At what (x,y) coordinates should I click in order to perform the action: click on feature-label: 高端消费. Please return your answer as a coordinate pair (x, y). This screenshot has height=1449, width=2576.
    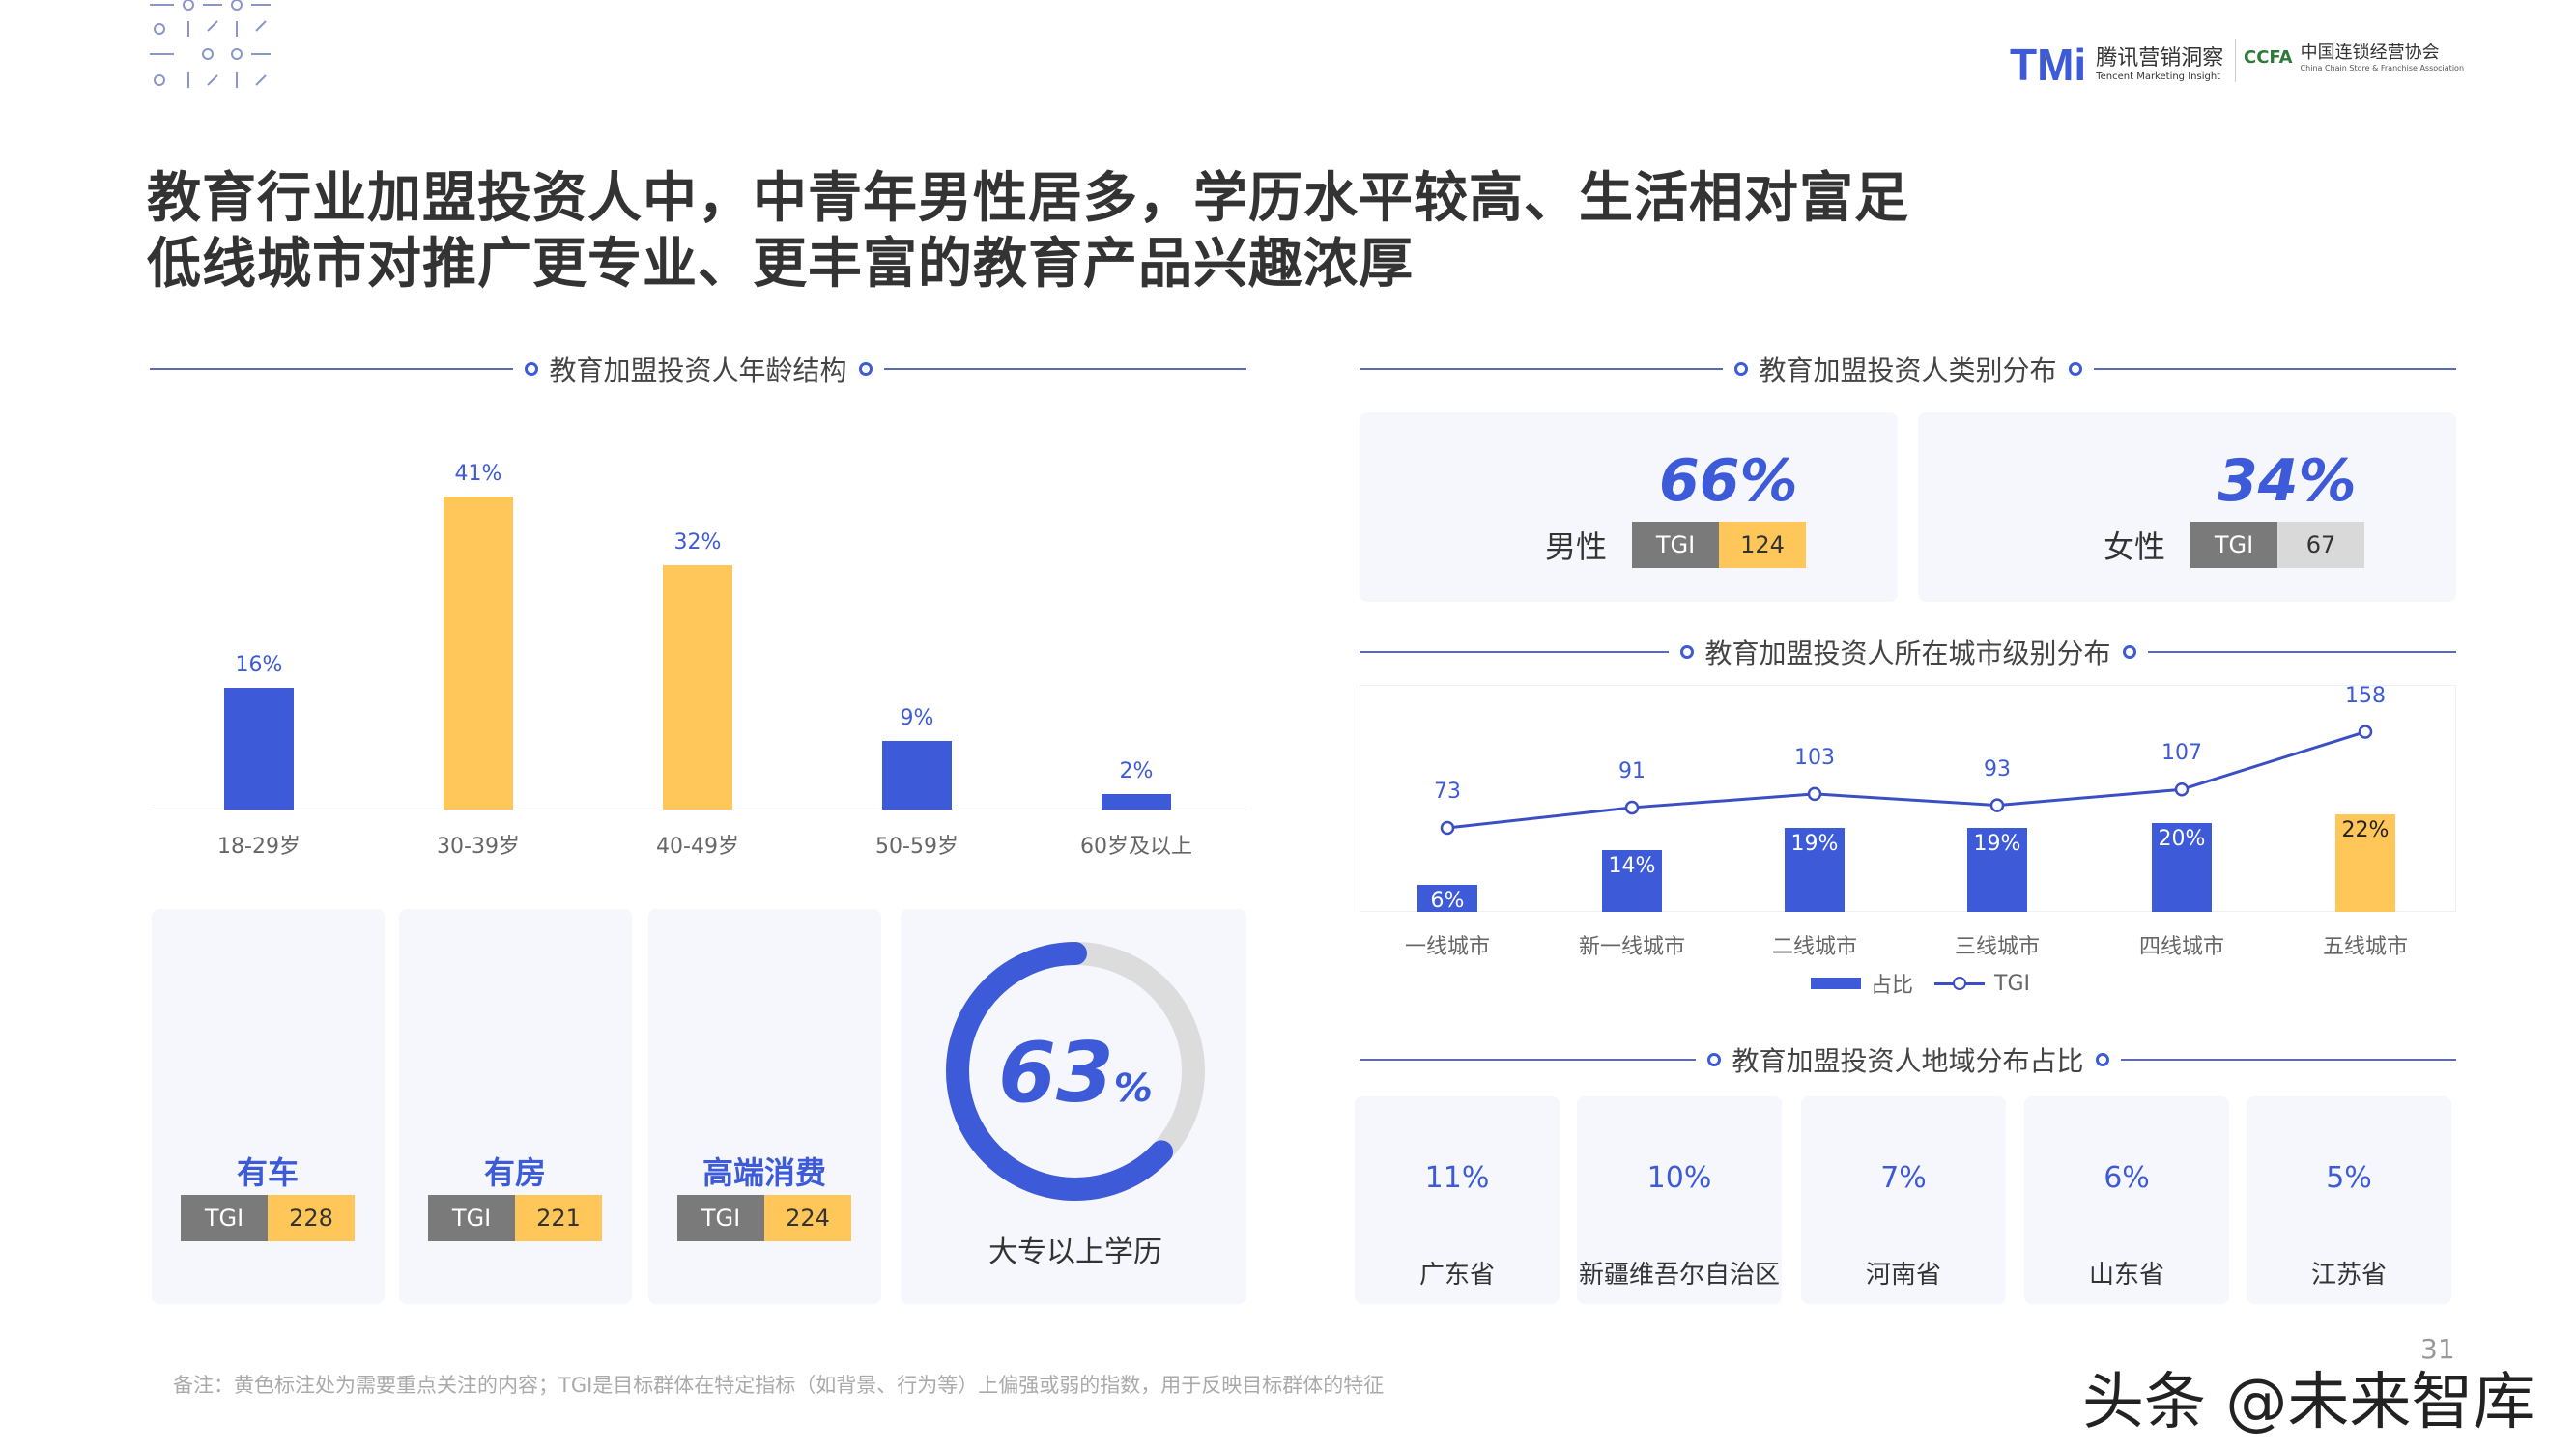
    Looking at the image, I should click on (764, 1172).